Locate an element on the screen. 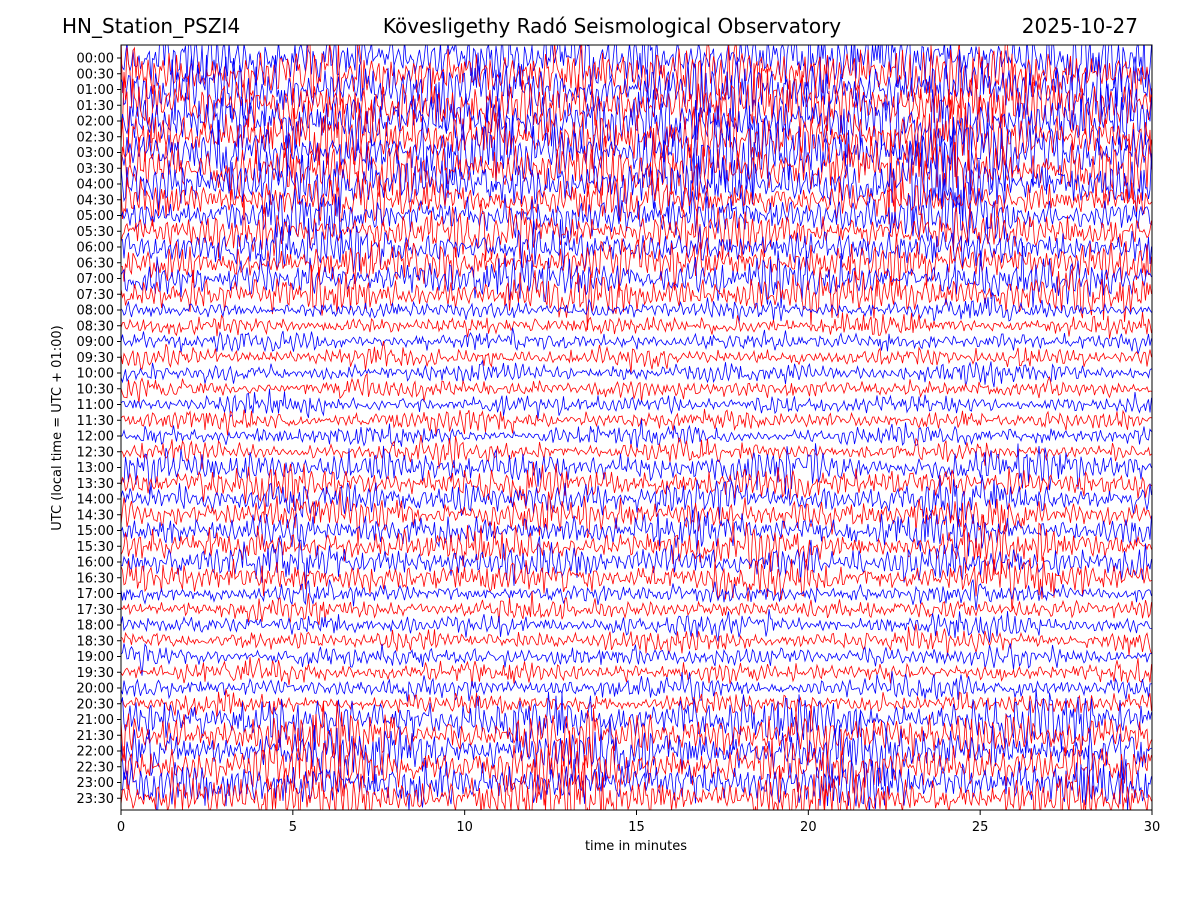 This screenshot has height=900, width=1200. date-label: 2025-10-27 is located at coordinates (1079, 26).